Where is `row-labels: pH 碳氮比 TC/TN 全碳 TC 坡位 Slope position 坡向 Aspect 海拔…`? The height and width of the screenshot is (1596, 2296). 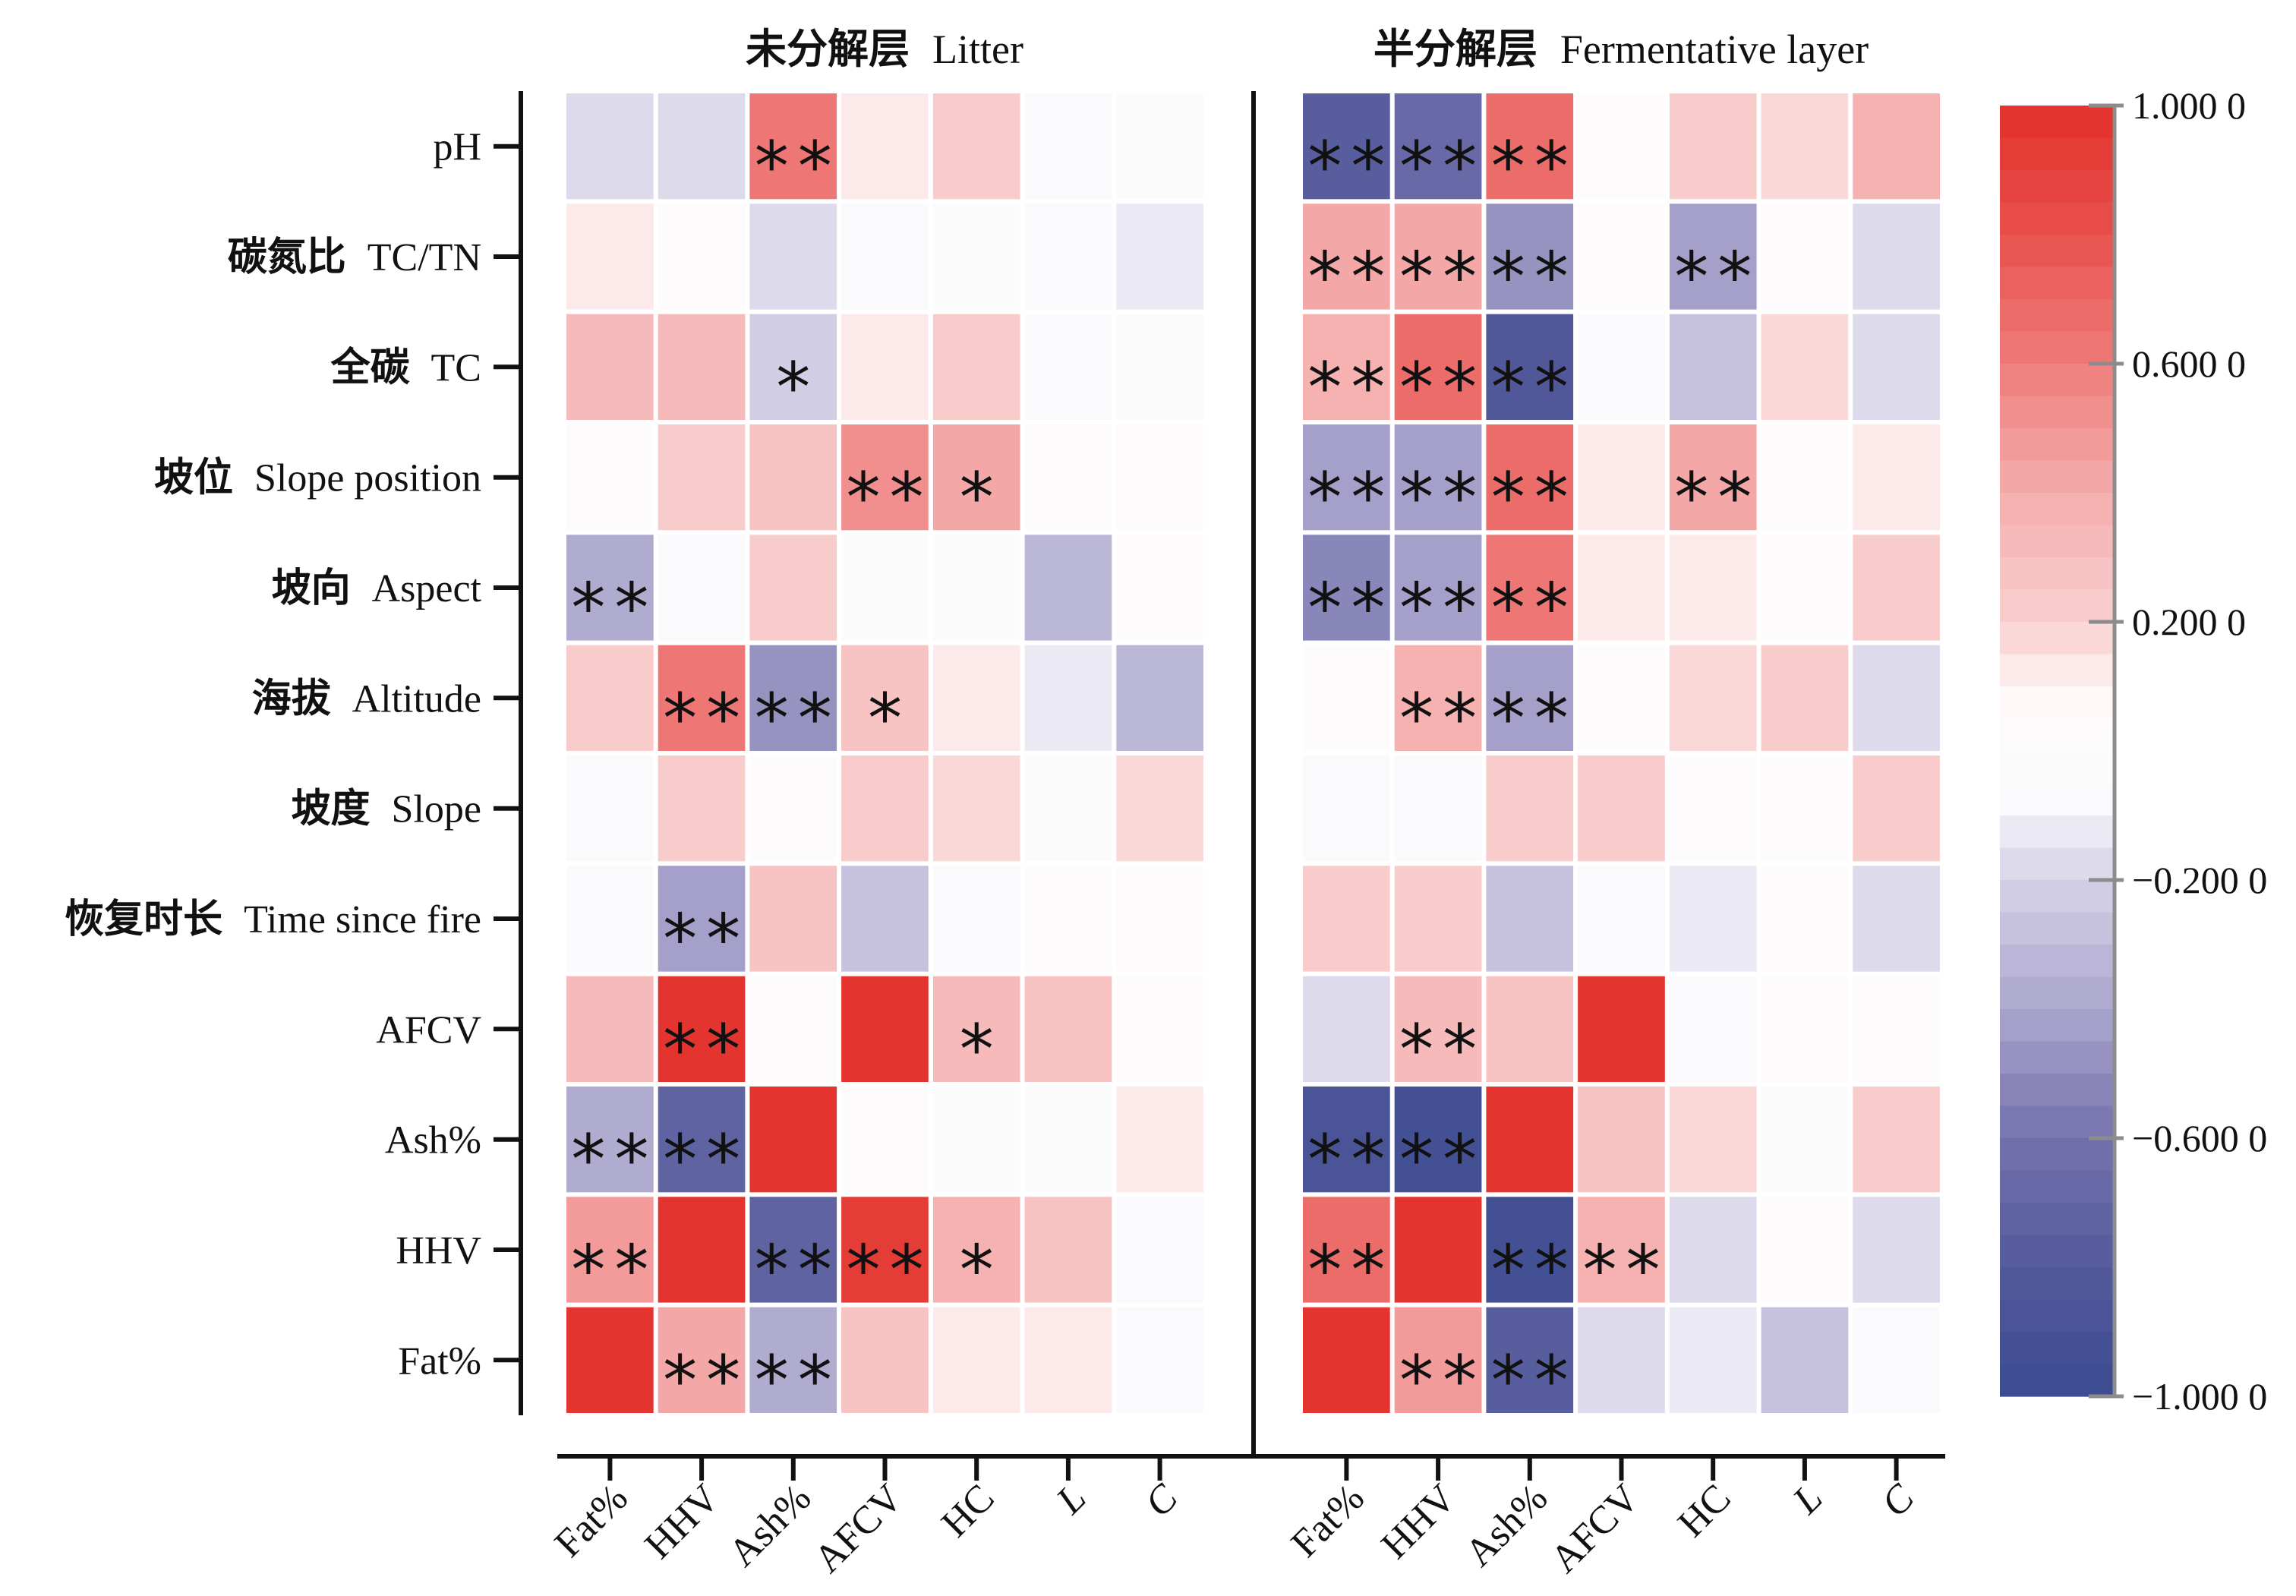 row-labels: pH 碳氮比 TC/TN 全碳 TC 坡位 Slope position 坡向 Aspect 海拔… is located at coordinates (273, 754).